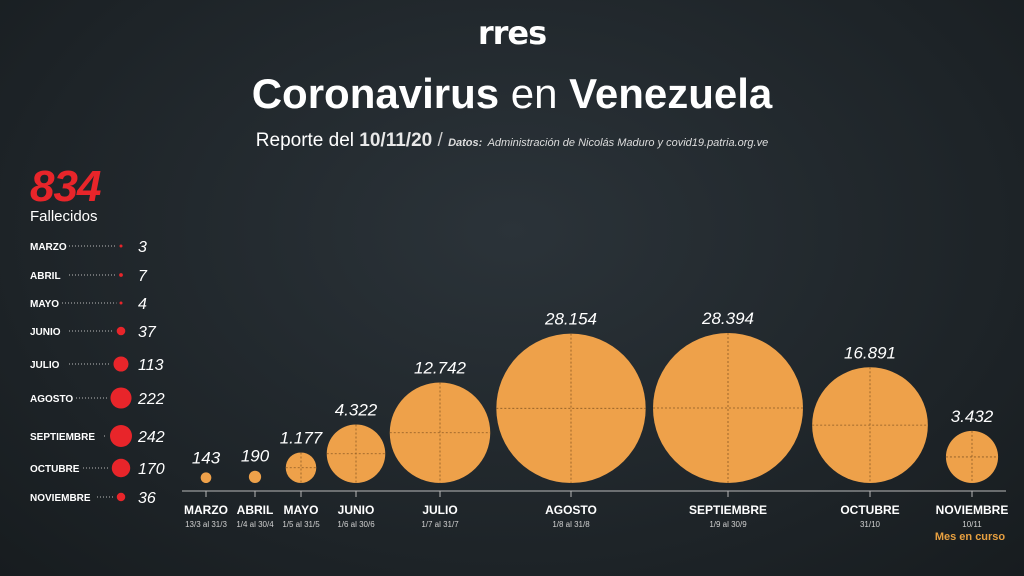 The width and height of the screenshot is (1024, 576). I want to click on death-month-label: SEPTIEMBRE, so click(62, 437).